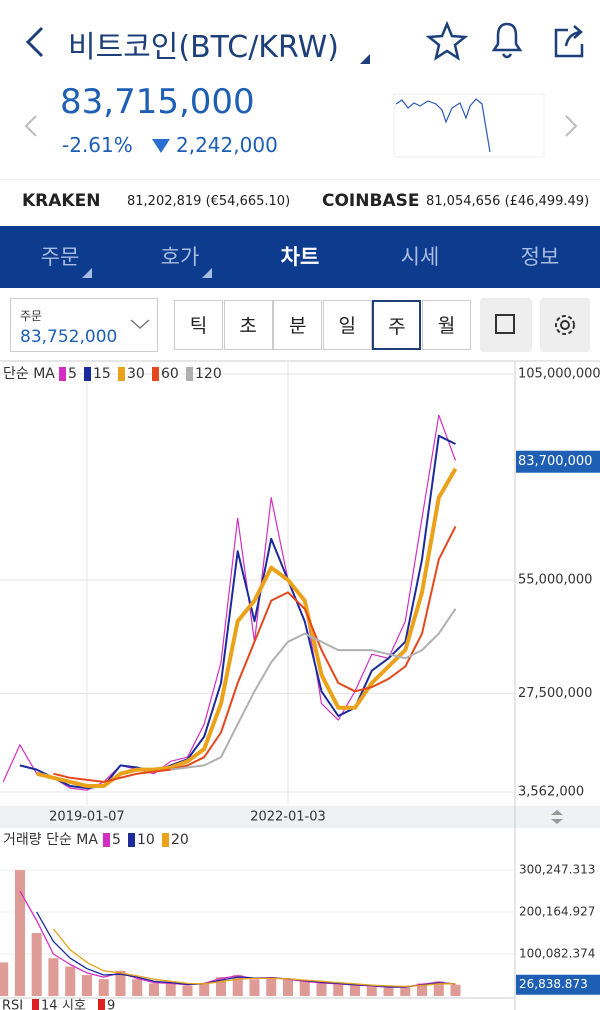 This screenshot has height=1010, width=600. Describe the element at coordinates (170, 374) in the screenshot. I see `legend-label: 60` at that location.